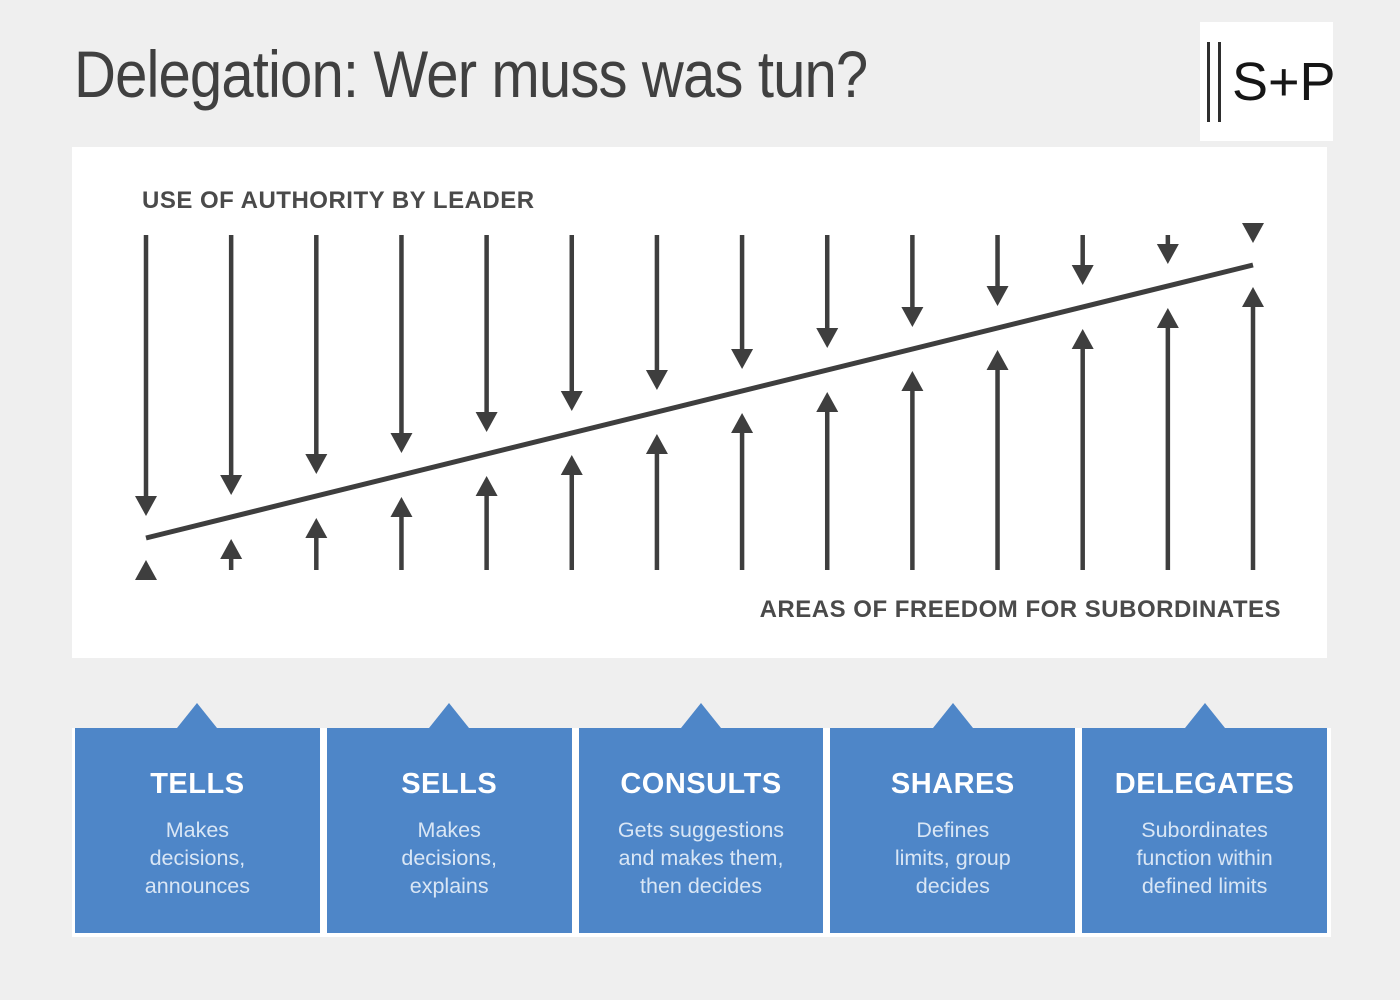 The image size is (1400, 1000). Describe the element at coordinates (952, 784) in the screenshot. I see `stage-title: SHARES` at that location.